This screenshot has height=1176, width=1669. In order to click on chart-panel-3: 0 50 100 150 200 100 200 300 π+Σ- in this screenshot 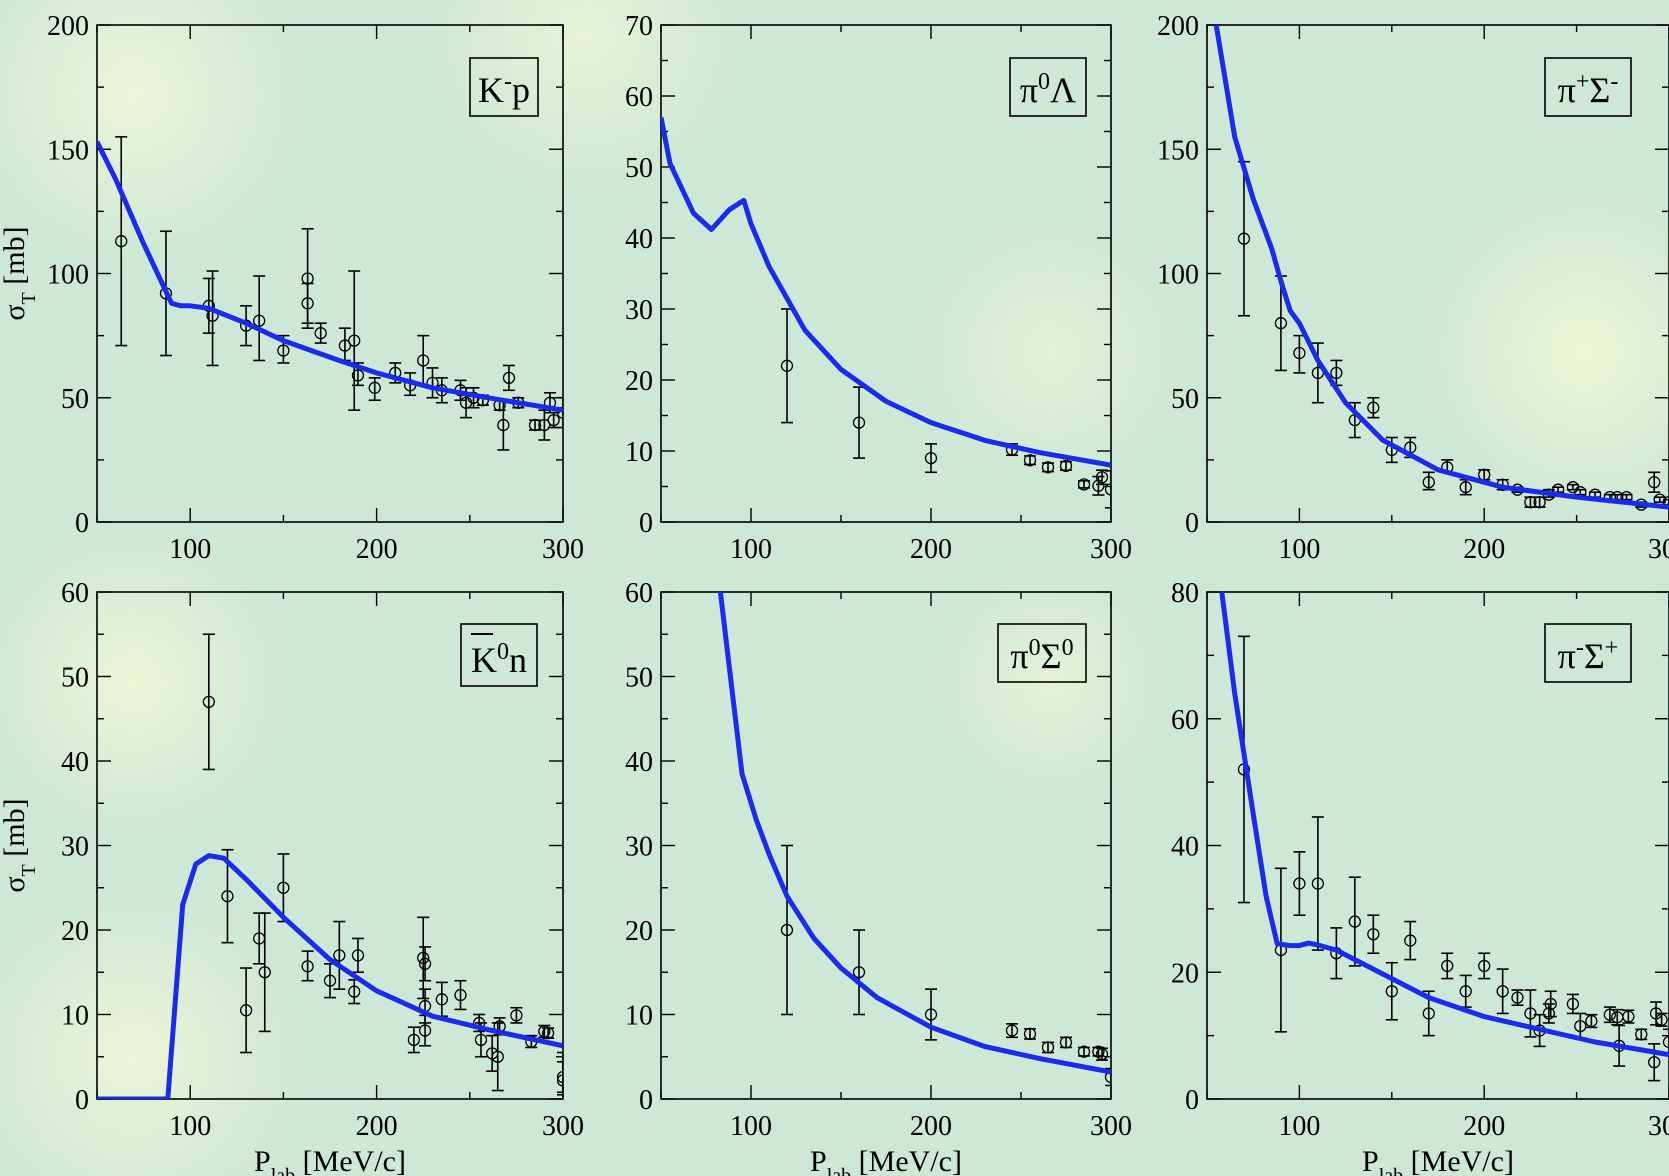, I will do `click(1413, 288)`.